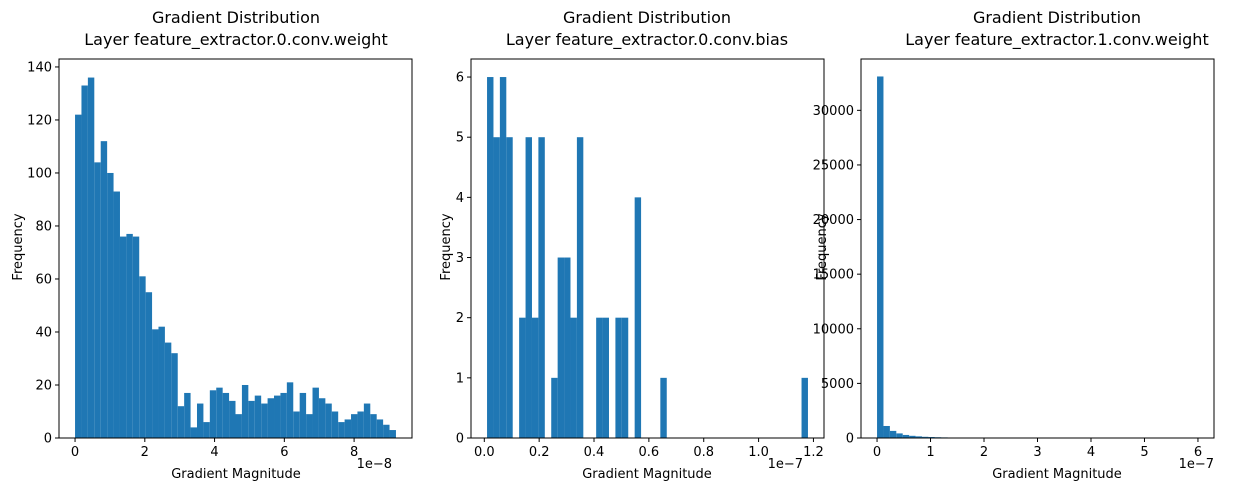 The height and width of the screenshot is (491, 1238). Describe the element at coordinates (833, 165) in the screenshot. I see `y-tick-label: 25000` at that location.